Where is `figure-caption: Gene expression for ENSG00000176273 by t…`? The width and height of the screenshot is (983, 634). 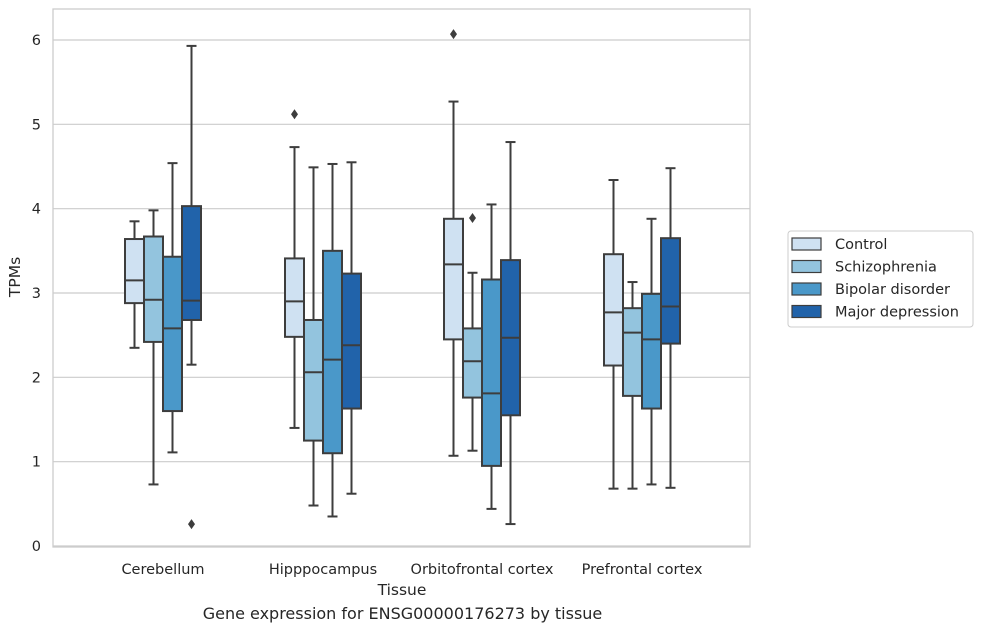 figure-caption: Gene expression for ENSG00000176273 by t… is located at coordinates (402, 613).